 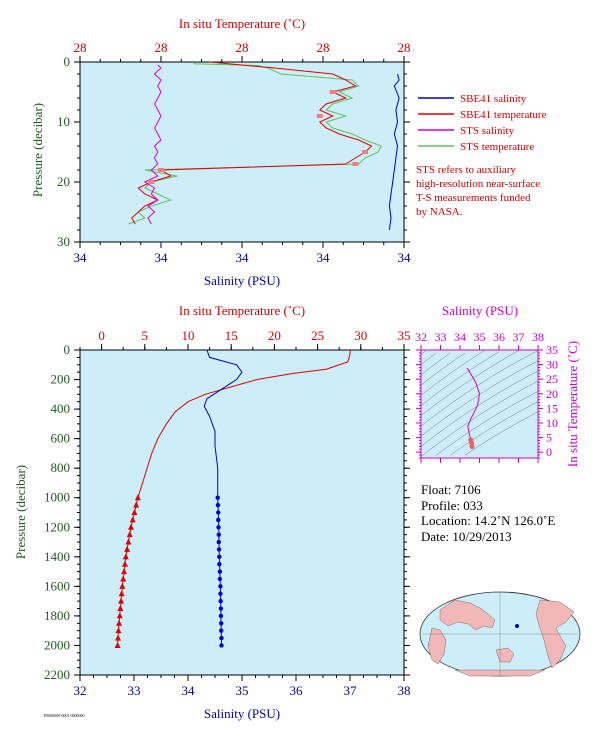 What do you see at coordinates (152, 144) in the screenshot?
I see `series-sts-salinity` at bounding box center [152, 144].